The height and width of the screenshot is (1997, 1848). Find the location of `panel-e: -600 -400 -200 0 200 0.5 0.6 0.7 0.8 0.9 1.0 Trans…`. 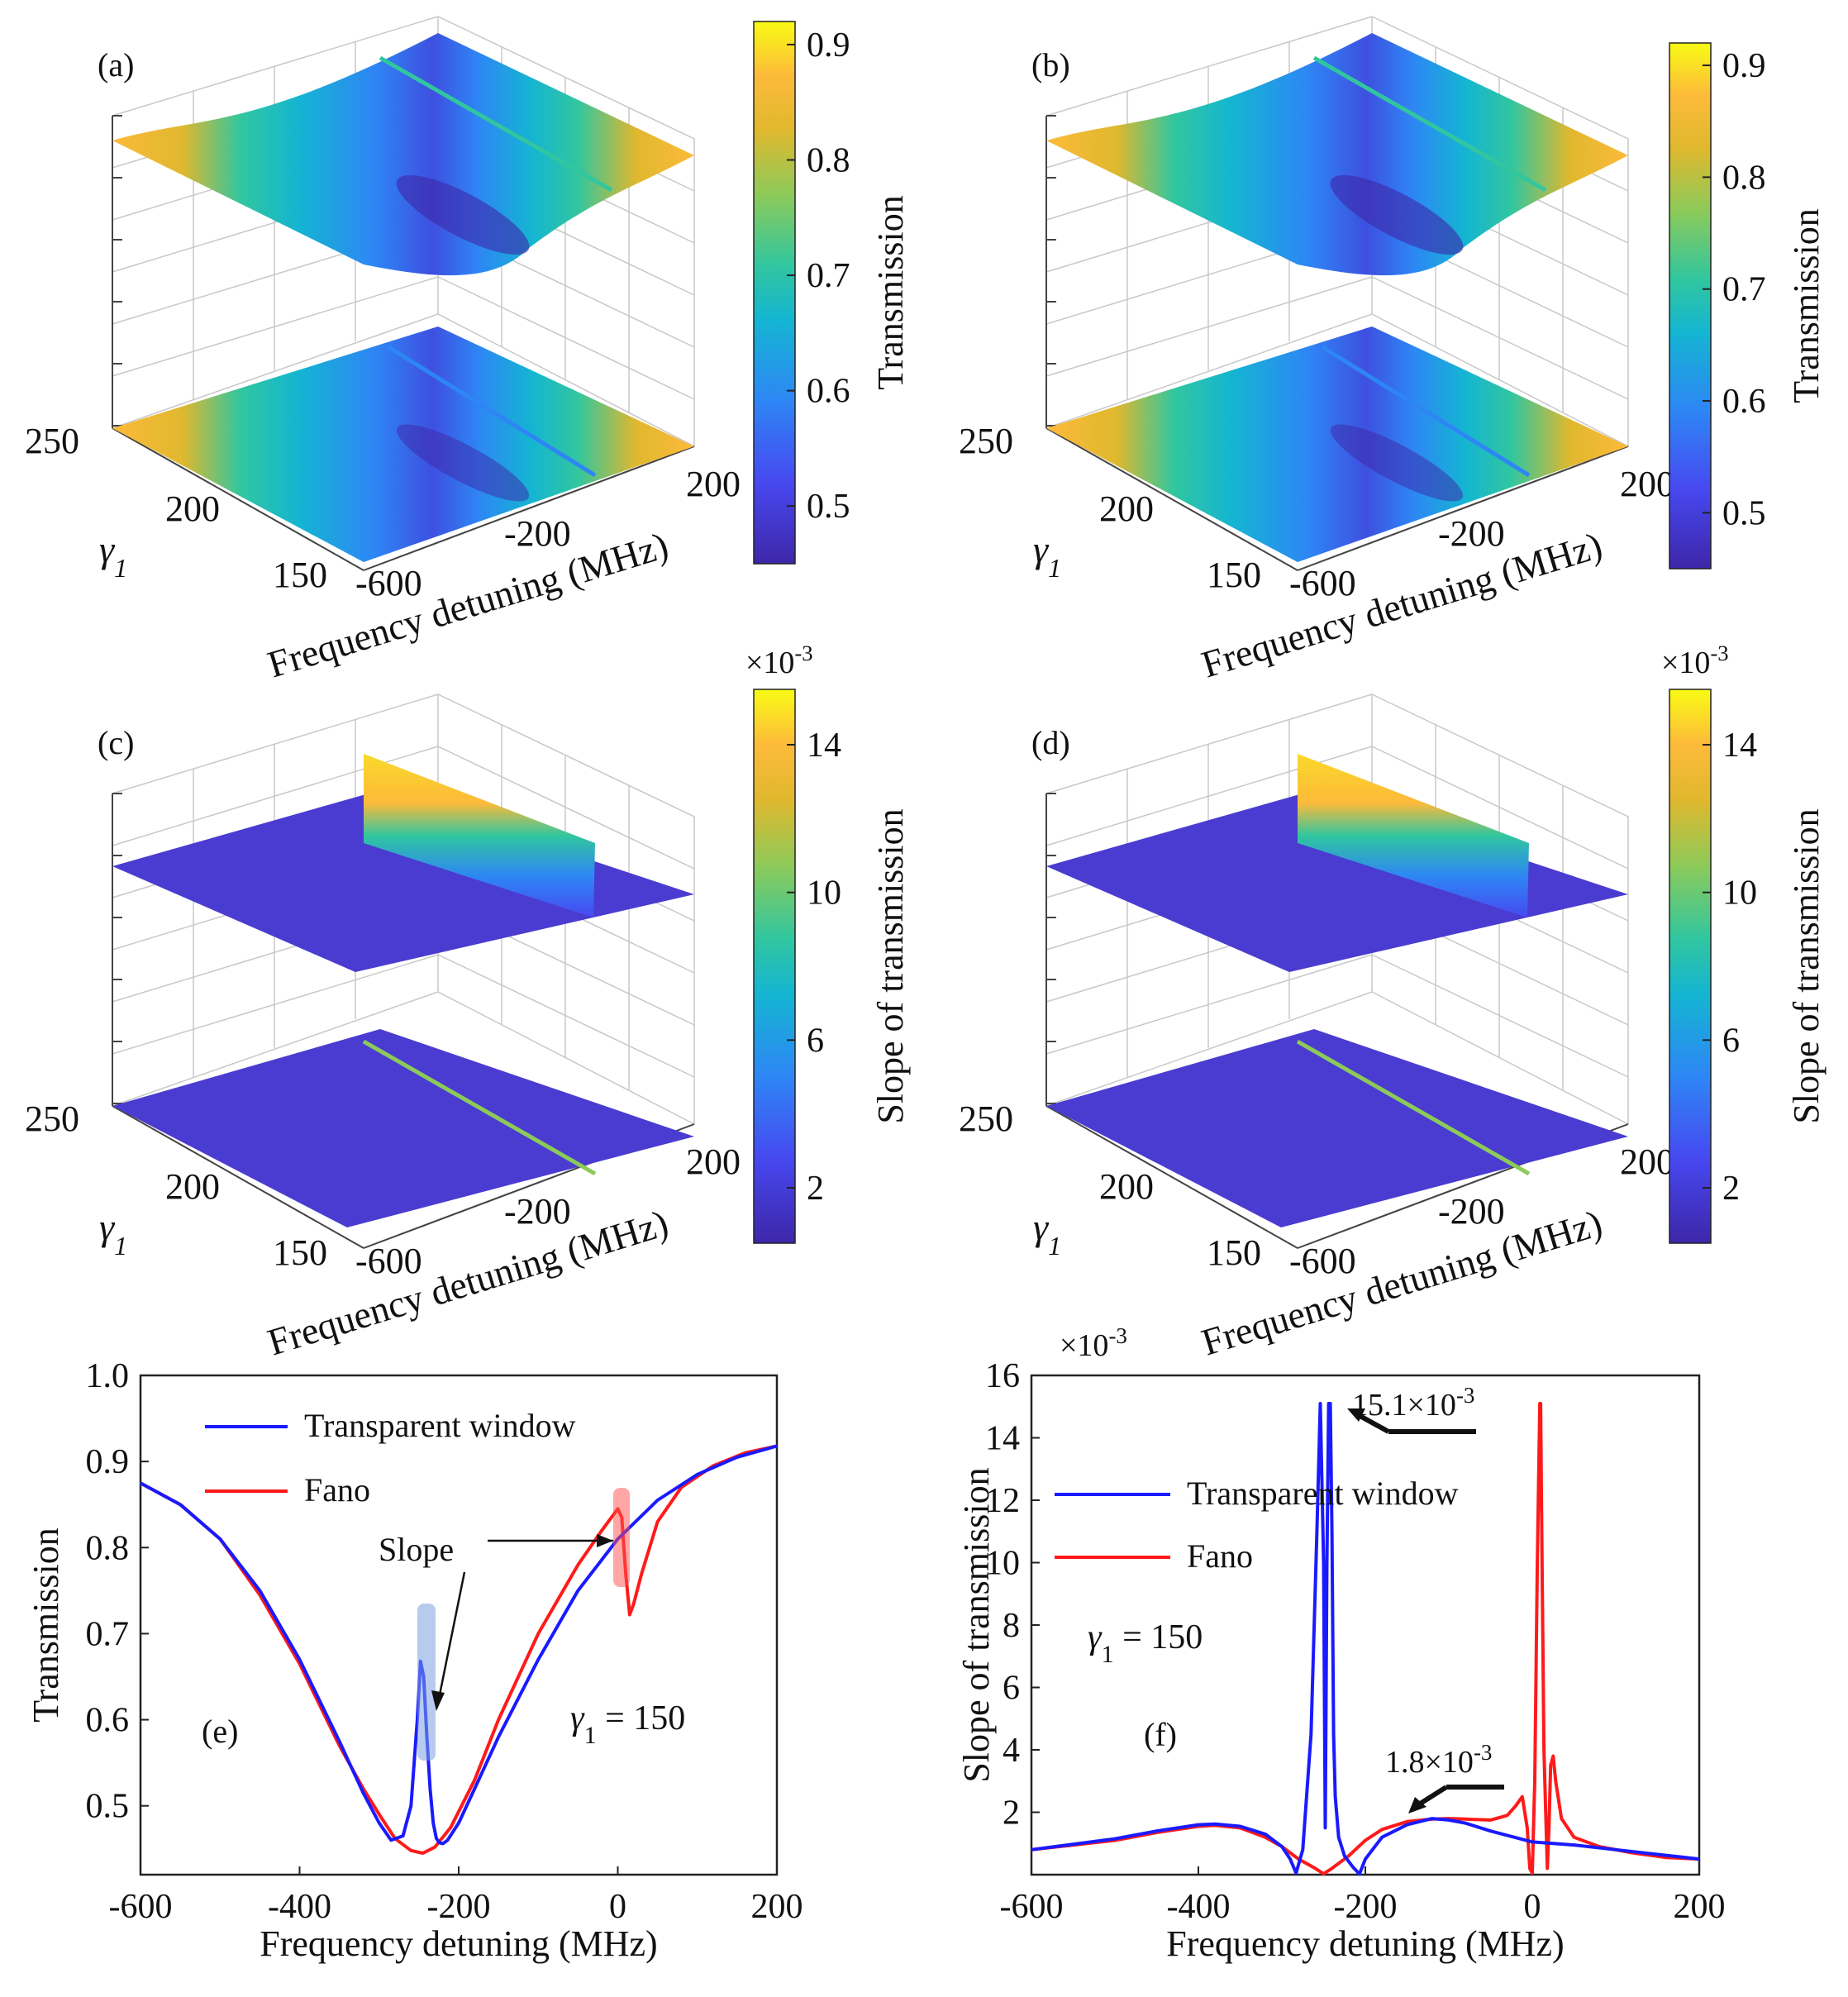

panel-e: -600 -400 -200 0 200 0.5 0.6 0.7 0.8 0.9 1.0 Trans… is located at coordinates (414, 1661).